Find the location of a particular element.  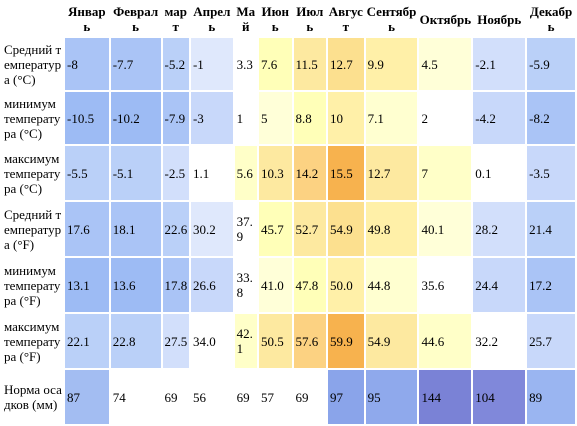

value-cell: 57 is located at coordinates (275, 397).